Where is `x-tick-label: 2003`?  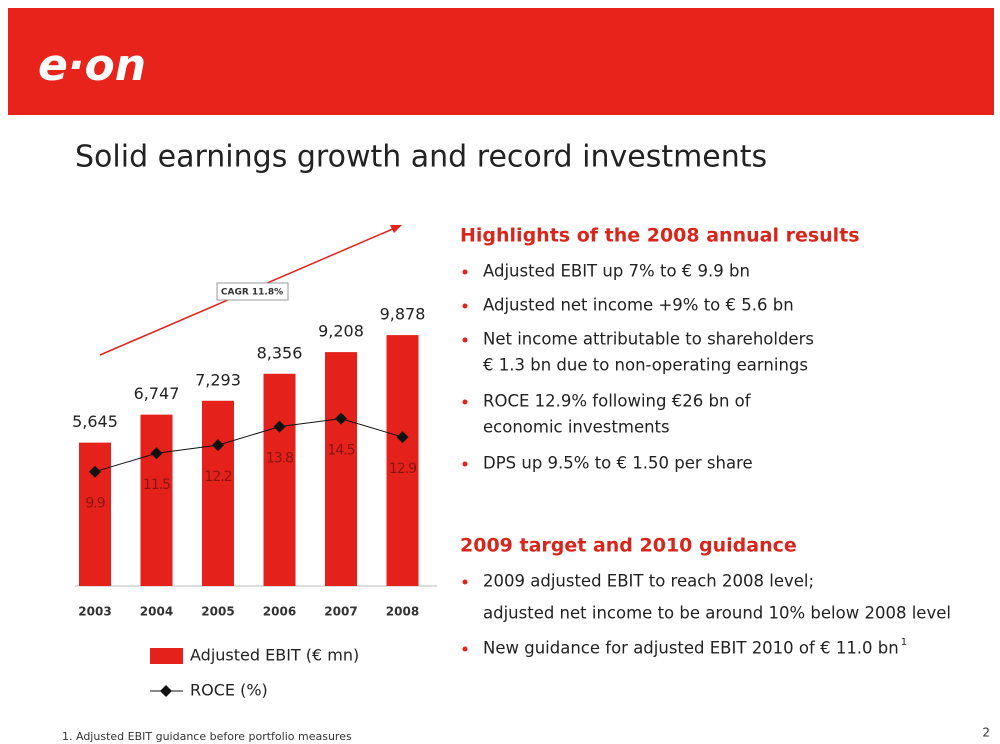
x-tick-label: 2003 is located at coordinates (94, 612).